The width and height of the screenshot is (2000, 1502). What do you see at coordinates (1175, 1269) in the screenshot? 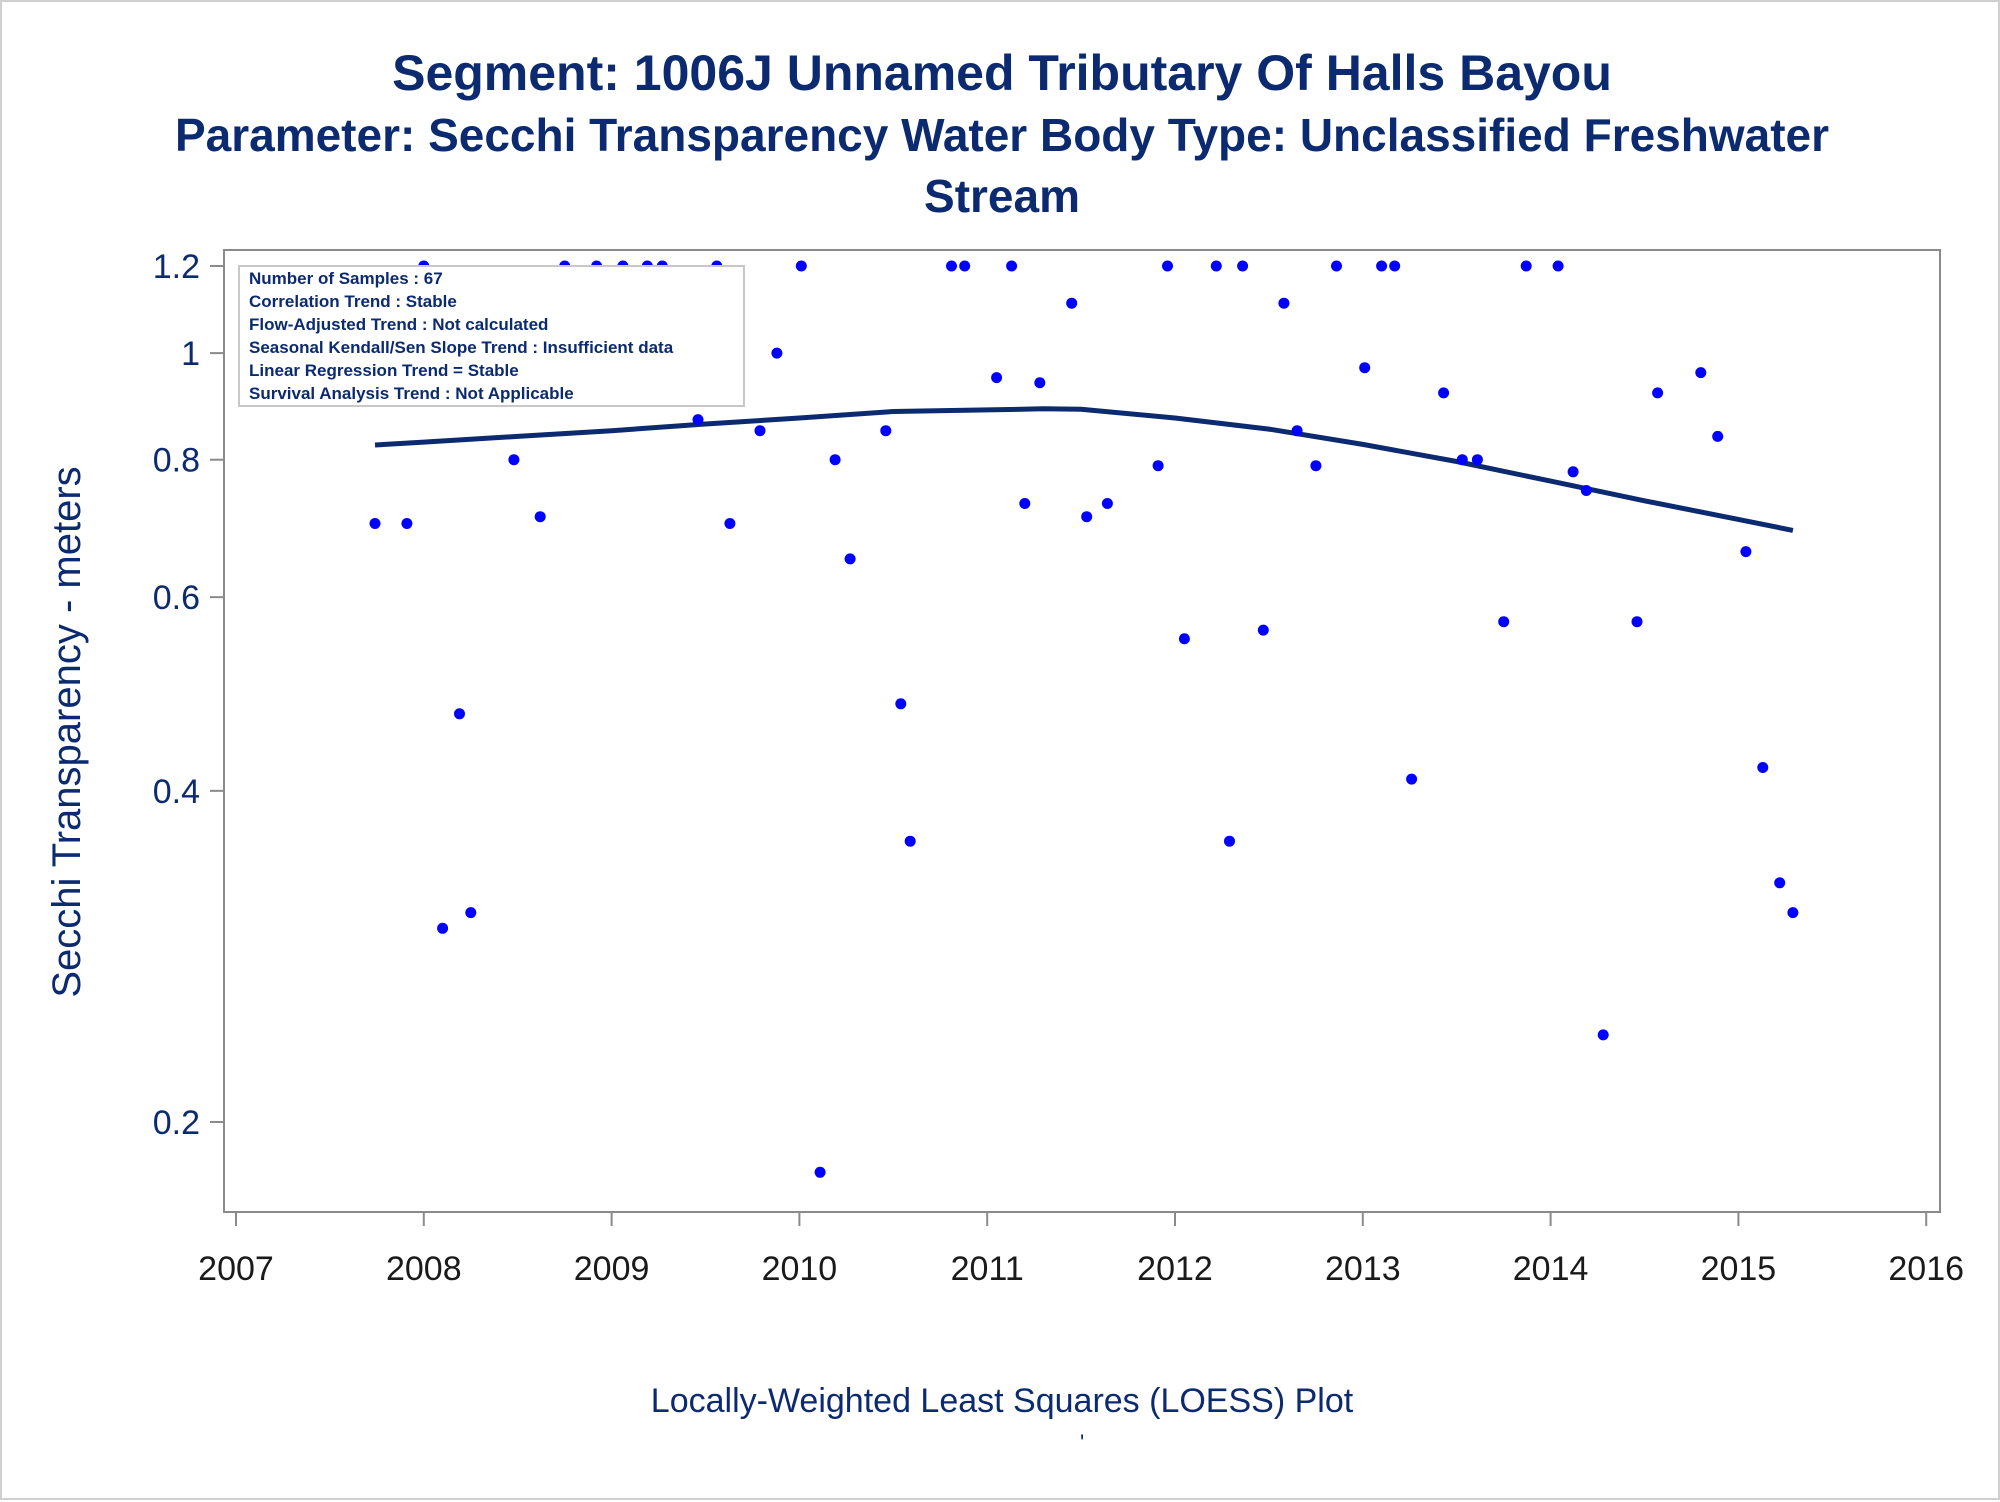
I see `x-tick-label: 2012` at bounding box center [1175, 1269].